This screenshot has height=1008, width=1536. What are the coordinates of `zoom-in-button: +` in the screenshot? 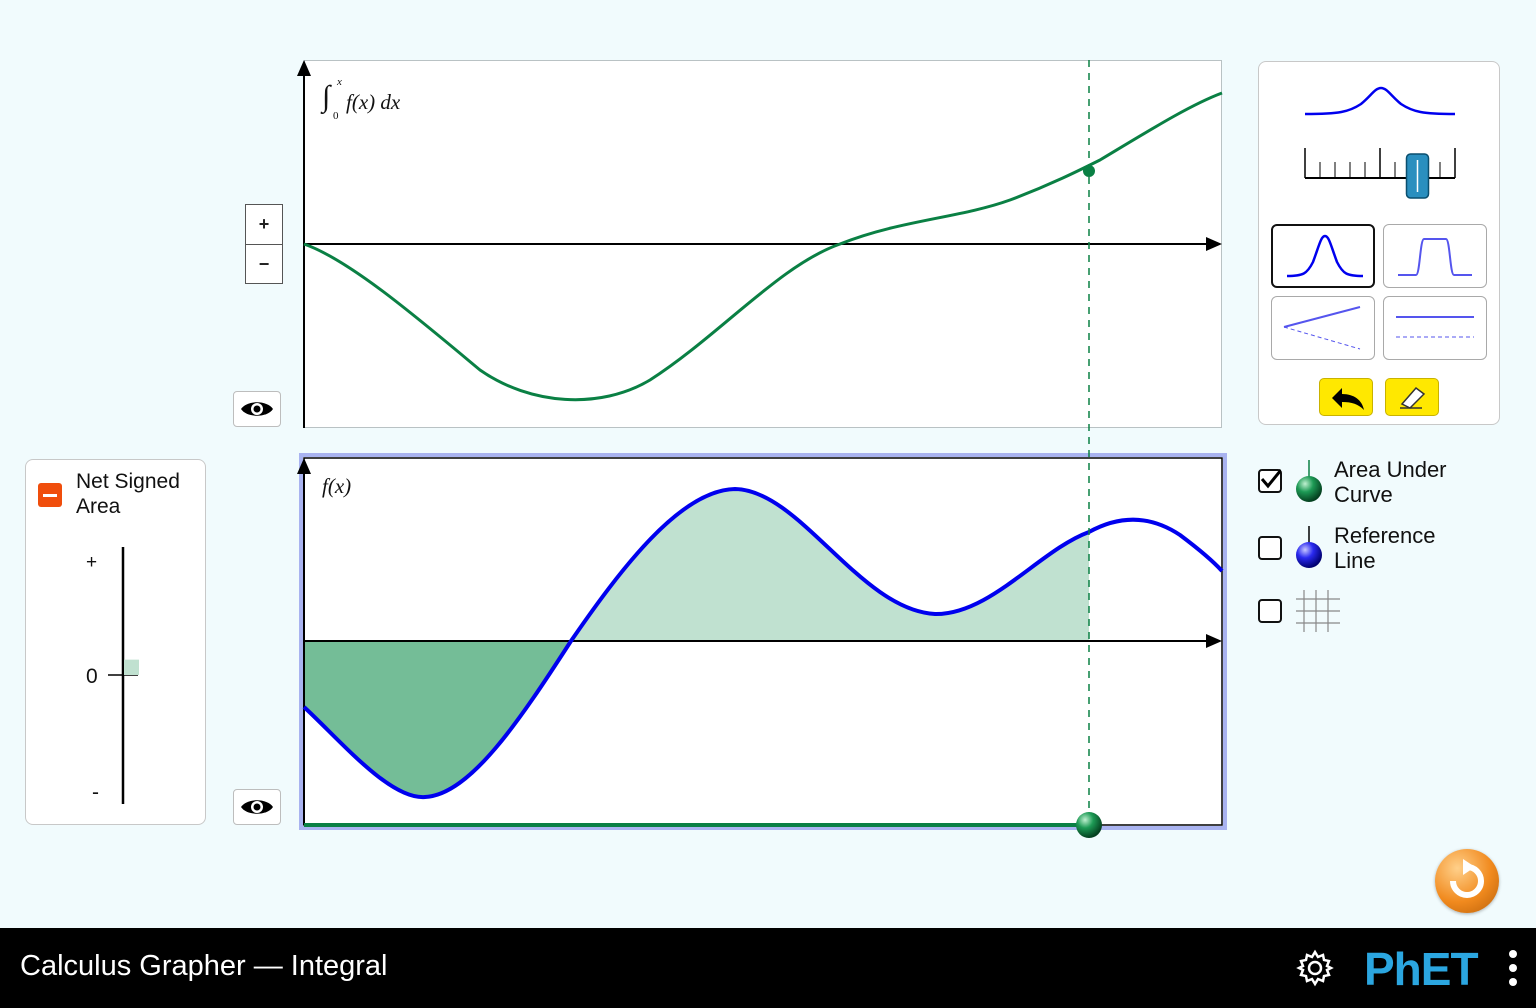 It's located at (264, 225).